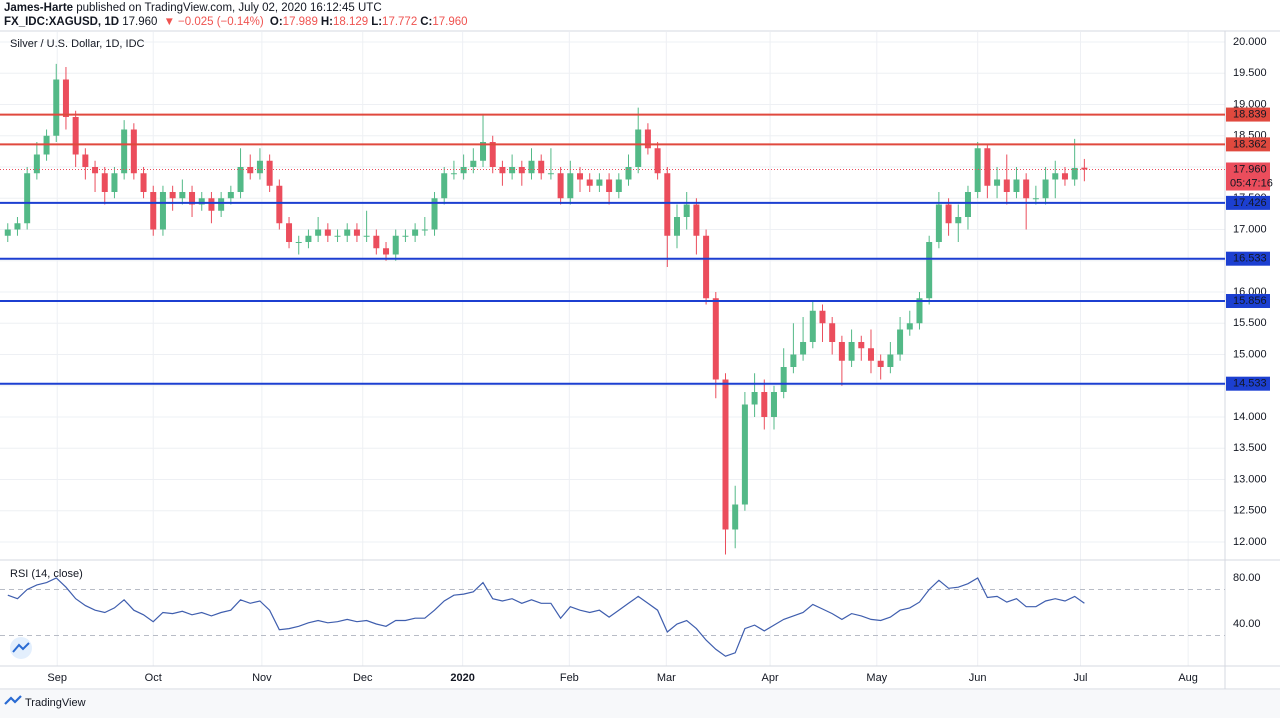 This screenshot has width=1280, height=718. Describe the element at coordinates (39, 8) in the screenshot. I see `author: James-Harte` at that location.